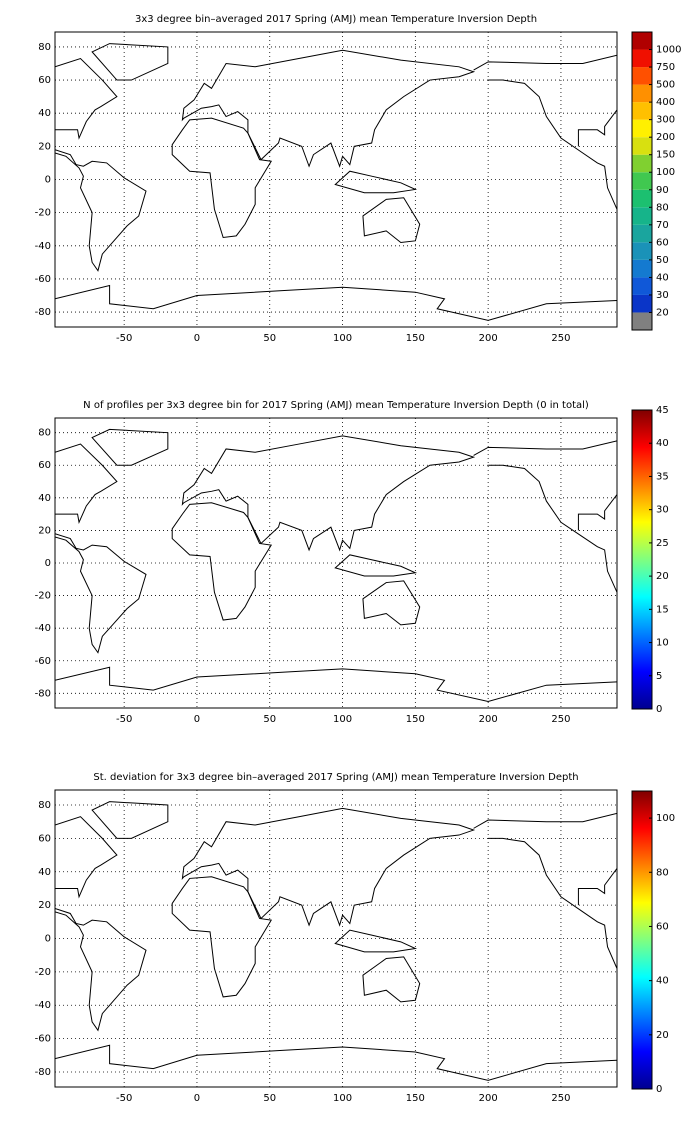 Image resolution: width=696 pixels, height=1144 pixels. I want to click on colorbar-tick-label: 200, so click(665, 137).